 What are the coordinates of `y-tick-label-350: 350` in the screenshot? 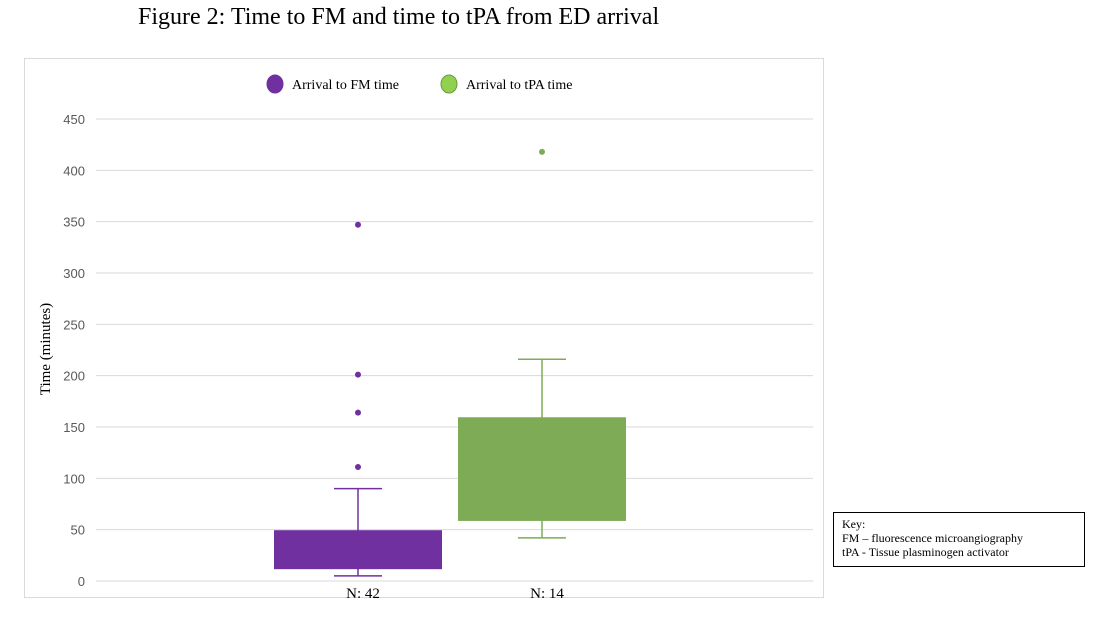 It's located at (74, 222).